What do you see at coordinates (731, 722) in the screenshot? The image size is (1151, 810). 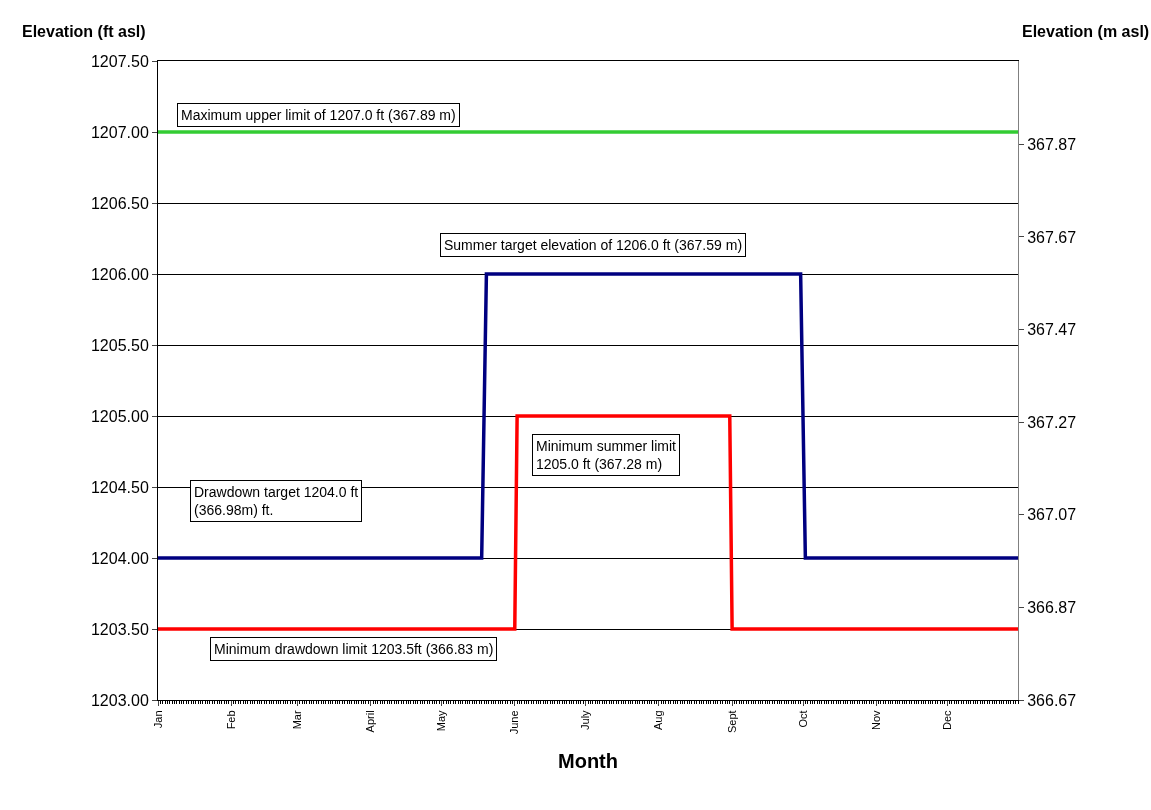 I see `x-tick-label: Sept` at bounding box center [731, 722].